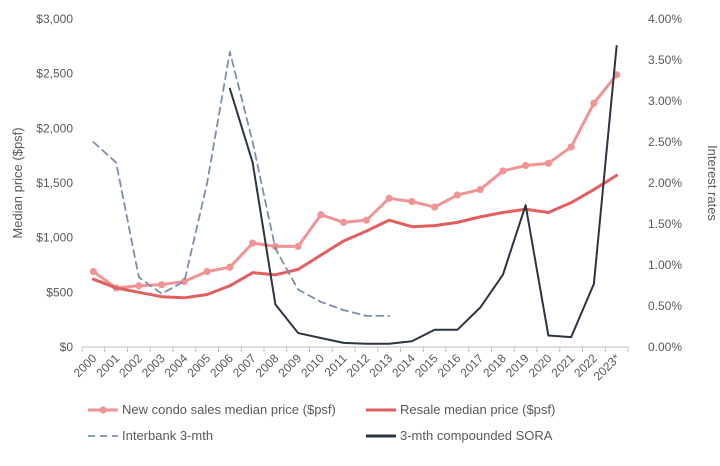 This screenshot has height=466, width=720. Describe the element at coordinates (477, 409) in the screenshot. I see `legend-label-2: Resale median price ($psf)` at that location.